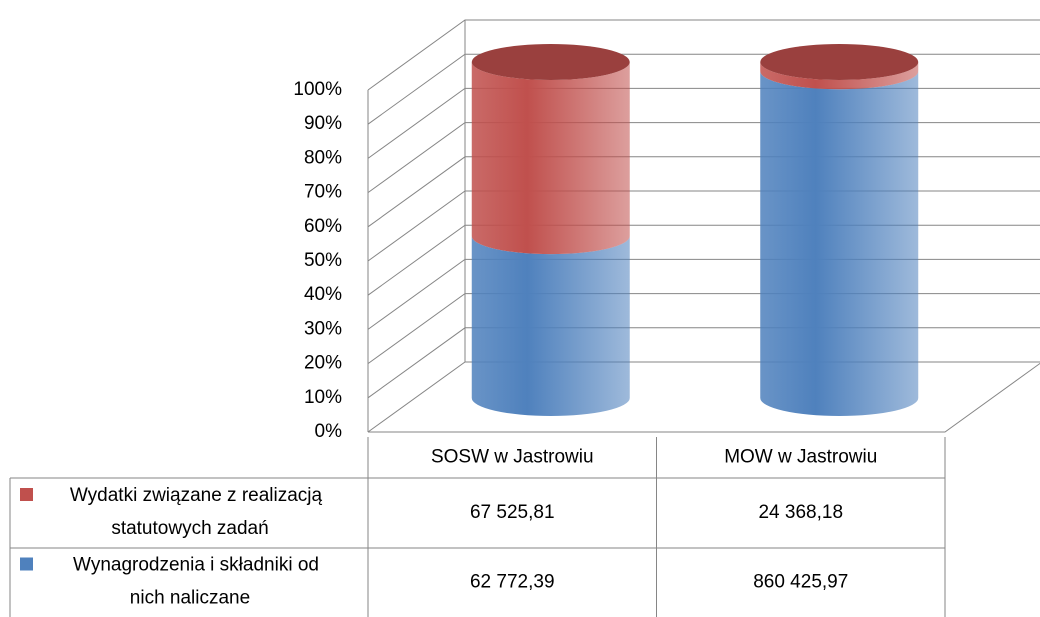 This screenshot has width=1040, height=617. I want to click on table-header: MOW w Jastrowiu, so click(800, 457).